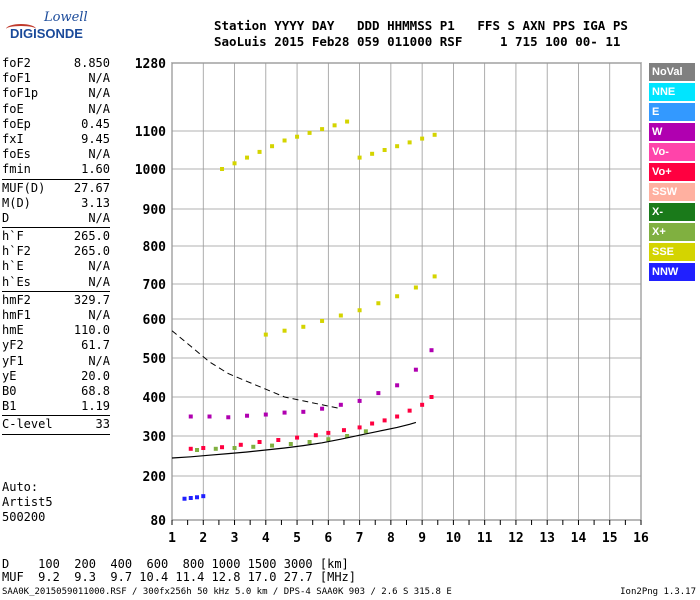 The image size is (700, 600). I want to click on param-row: fmin 1.60, so click(56, 169).